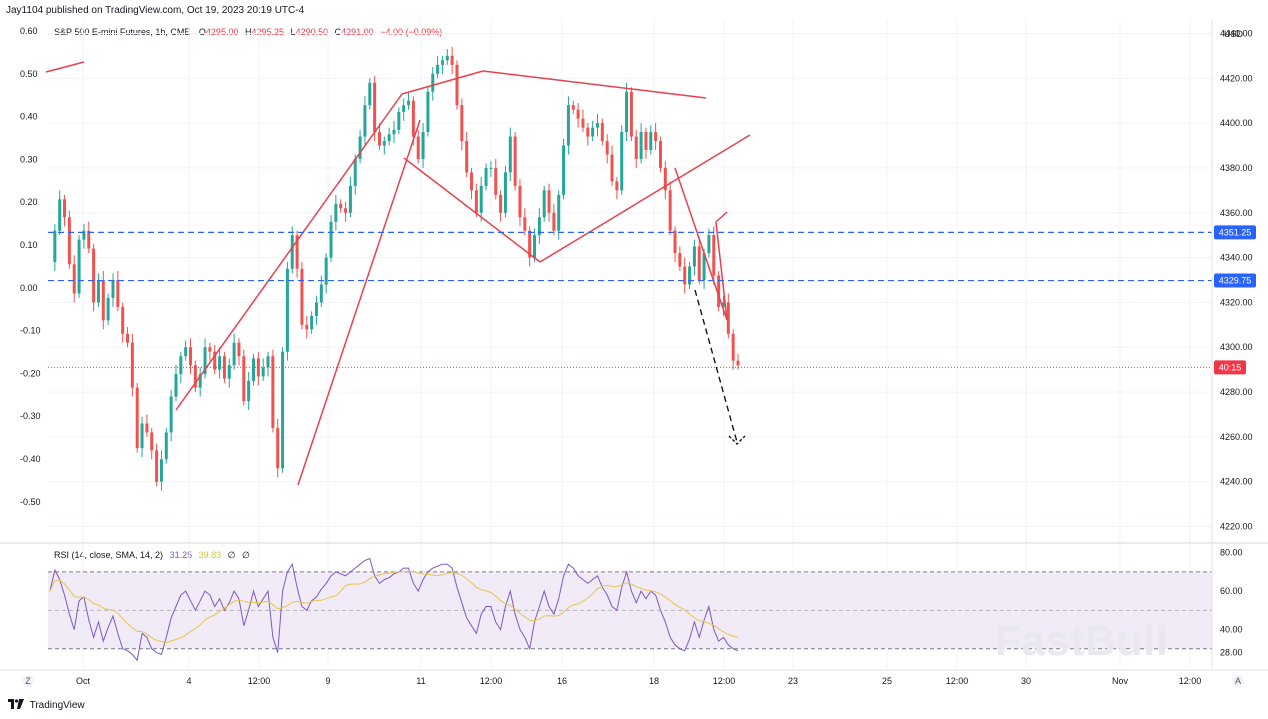 Image resolution: width=1268 pixels, height=719 pixels. What do you see at coordinates (231, 555) in the screenshot?
I see `rsi-null-1: ∅` at bounding box center [231, 555].